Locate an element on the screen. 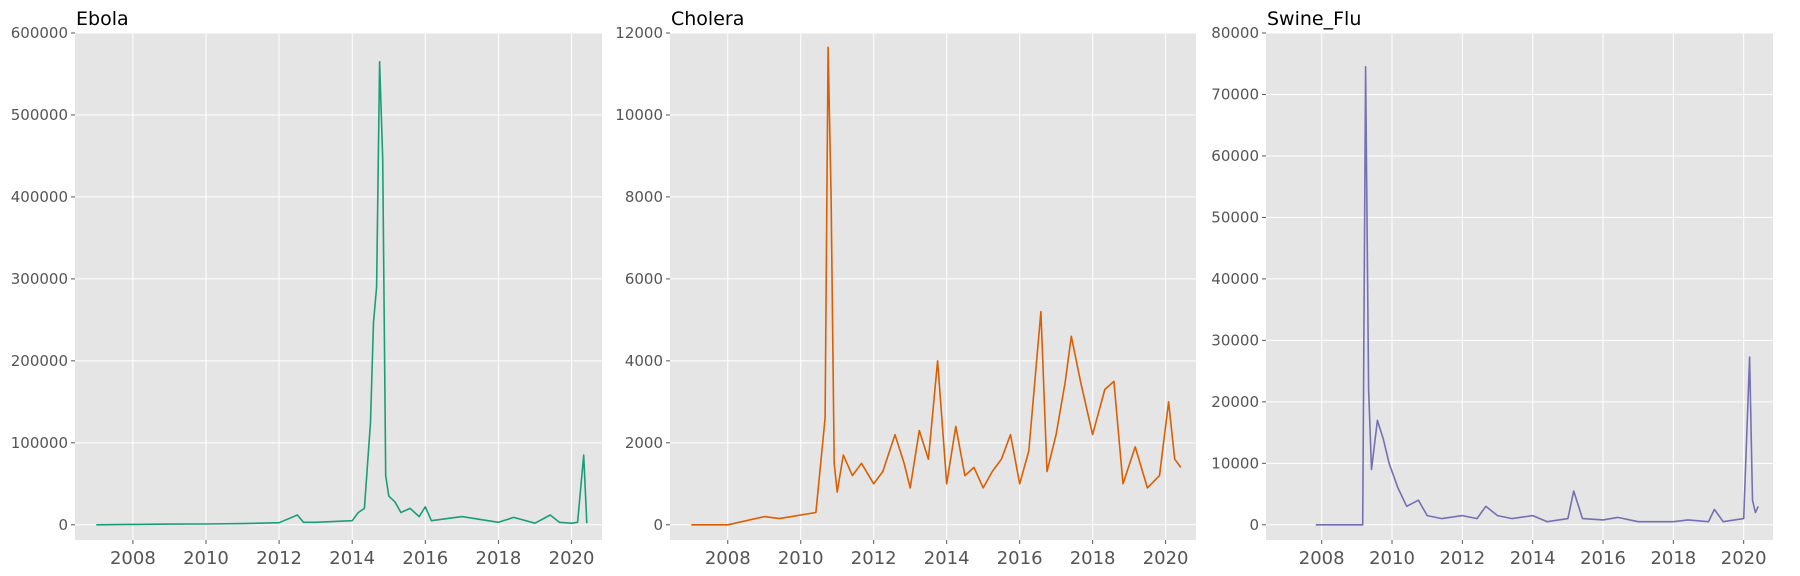 The width and height of the screenshot is (1800, 576). y-tick-label: 60000 is located at coordinates (1235, 156).